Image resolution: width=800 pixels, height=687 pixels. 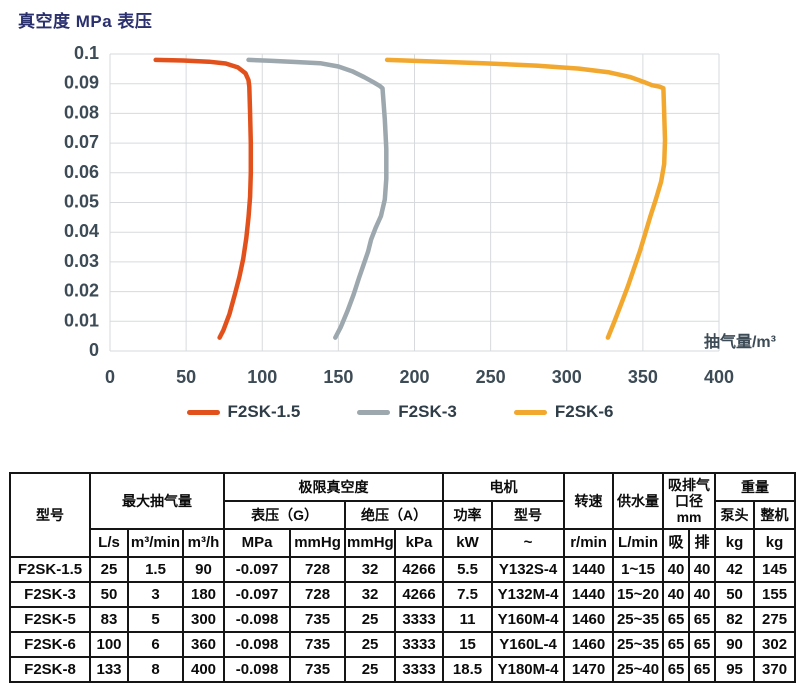 What do you see at coordinates (775, 543) in the screenshot?
I see `unit-kg-total: kg` at bounding box center [775, 543].